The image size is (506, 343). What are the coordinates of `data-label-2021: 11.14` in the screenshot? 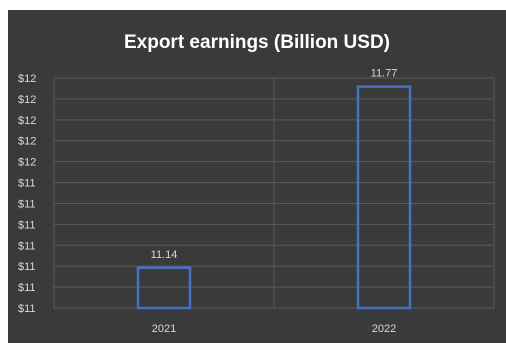 It's located at (164, 255).